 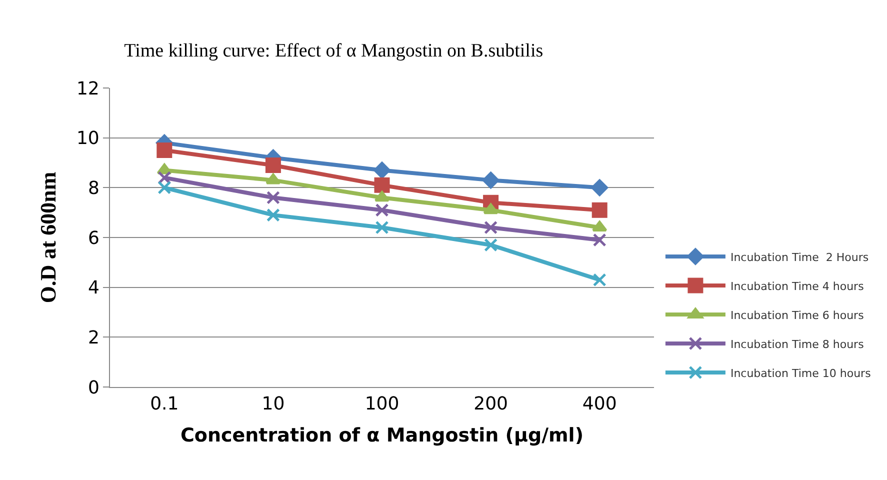 What do you see at coordinates (94, 387) in the screenshot?
I see `y-tick-label: 0` at bounding box center [94, 387].